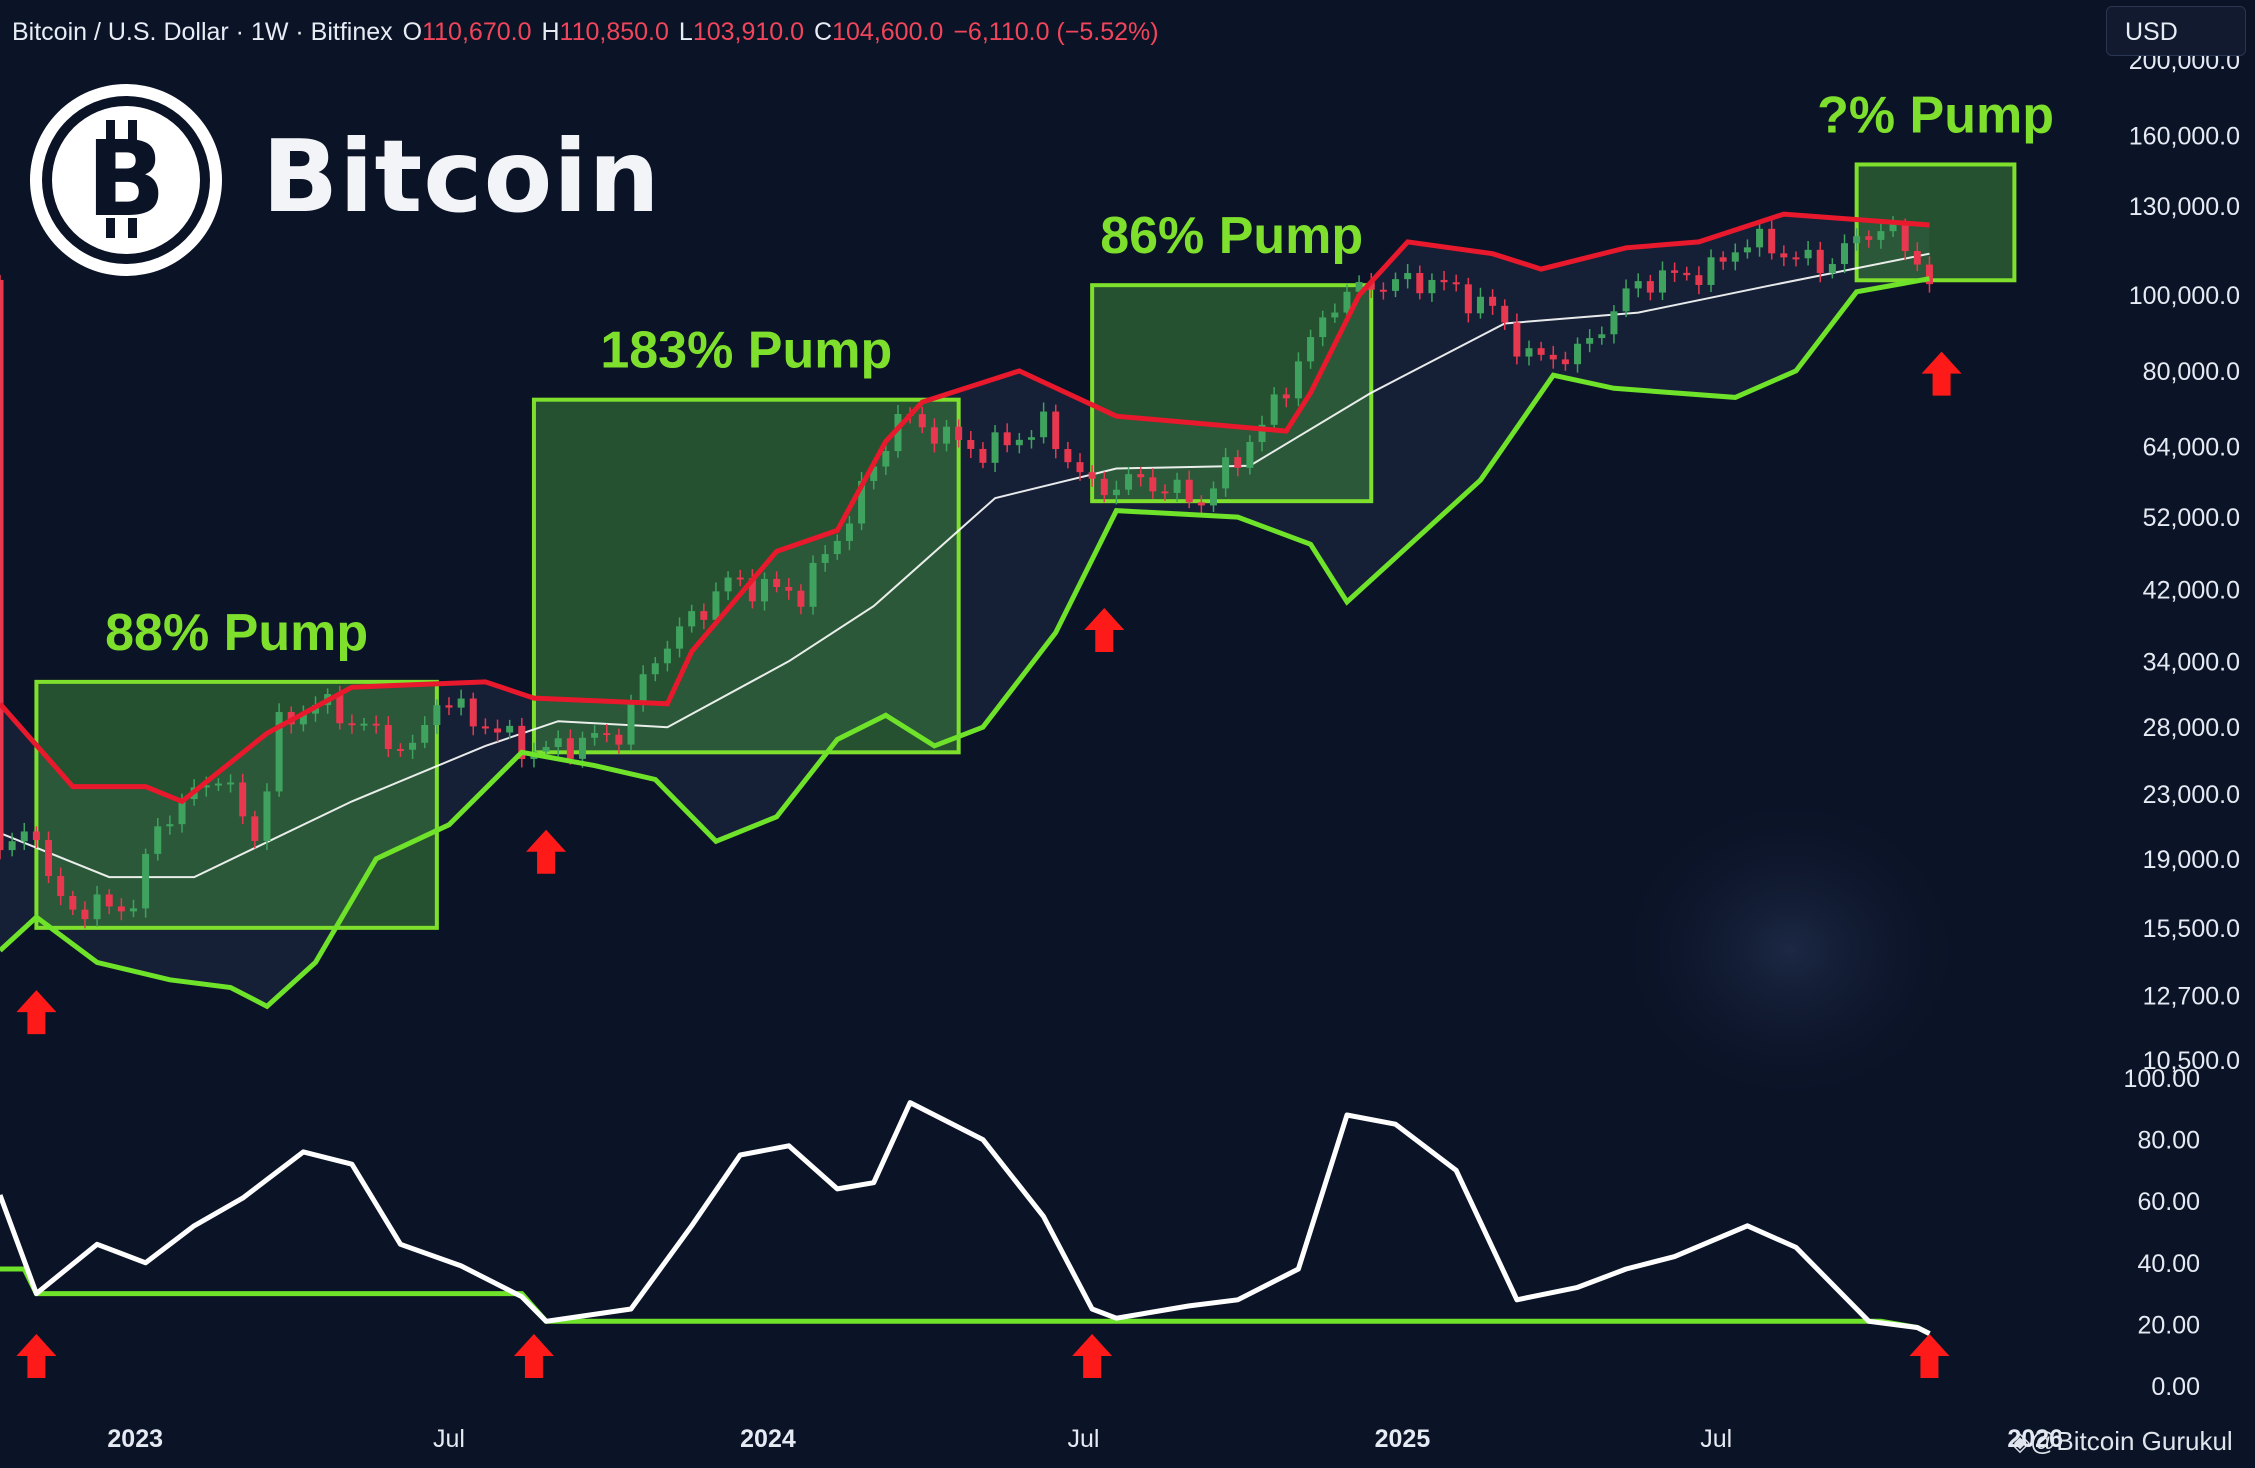  I want to click on currency-button: USD, so click(2176, 31).